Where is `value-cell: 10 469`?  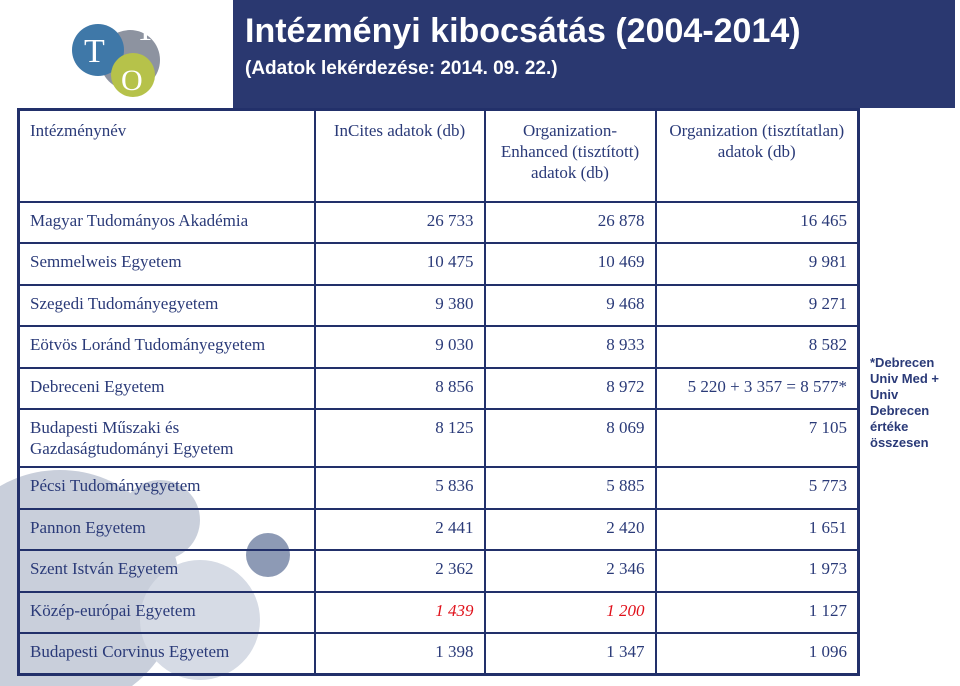 value-cell: 10 469 is located at coordinates (569, 263).